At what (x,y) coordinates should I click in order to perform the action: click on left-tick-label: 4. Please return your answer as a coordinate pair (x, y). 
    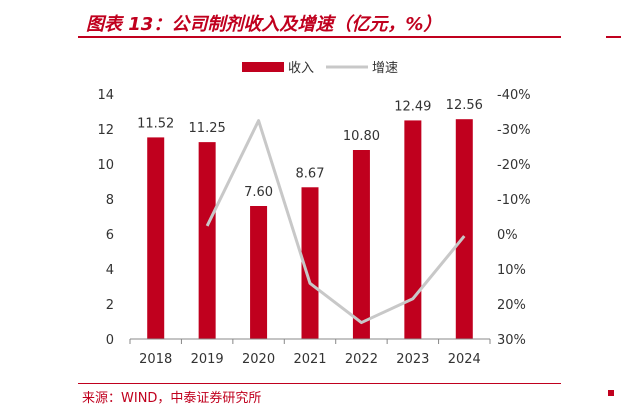
    Looking at the image, I should click on (110, 270).